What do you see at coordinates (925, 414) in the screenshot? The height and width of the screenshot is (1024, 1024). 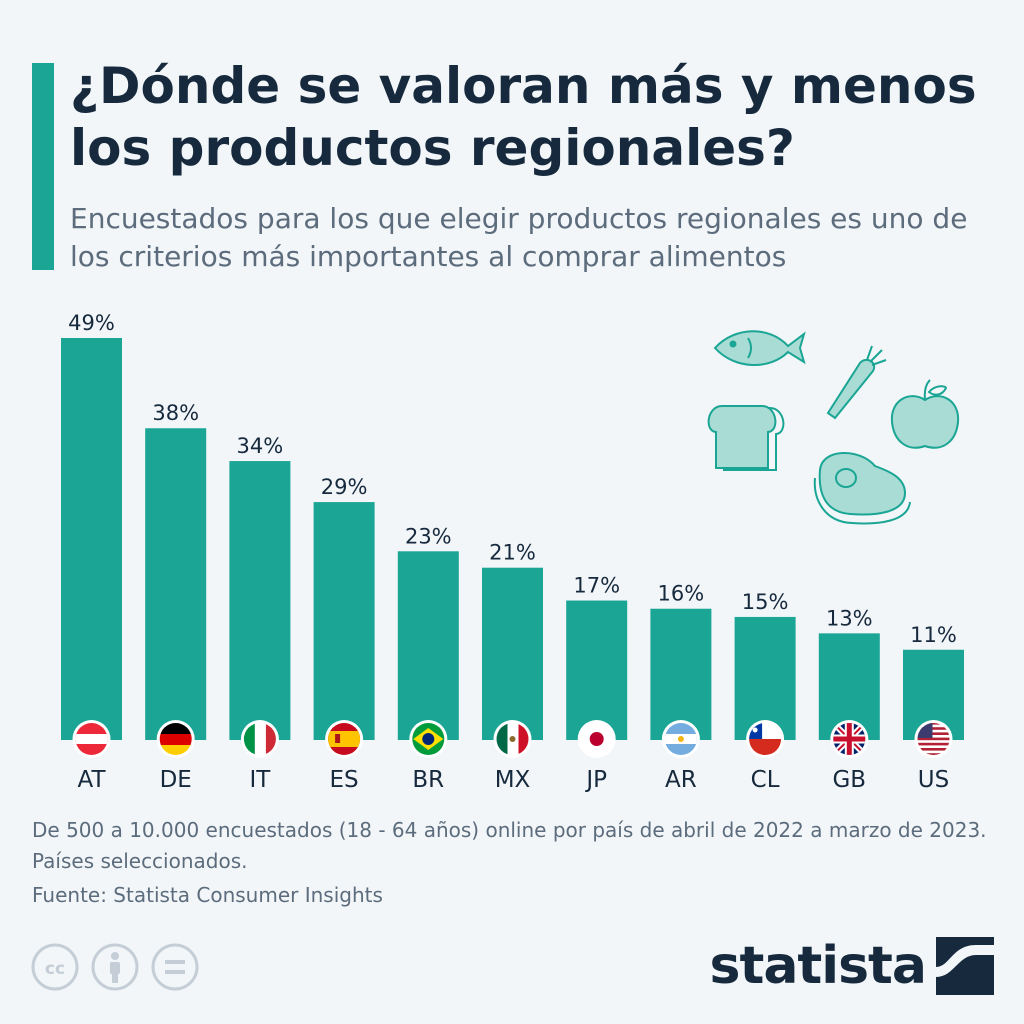 I see `apple-icon` at bounding box center [925, 414].